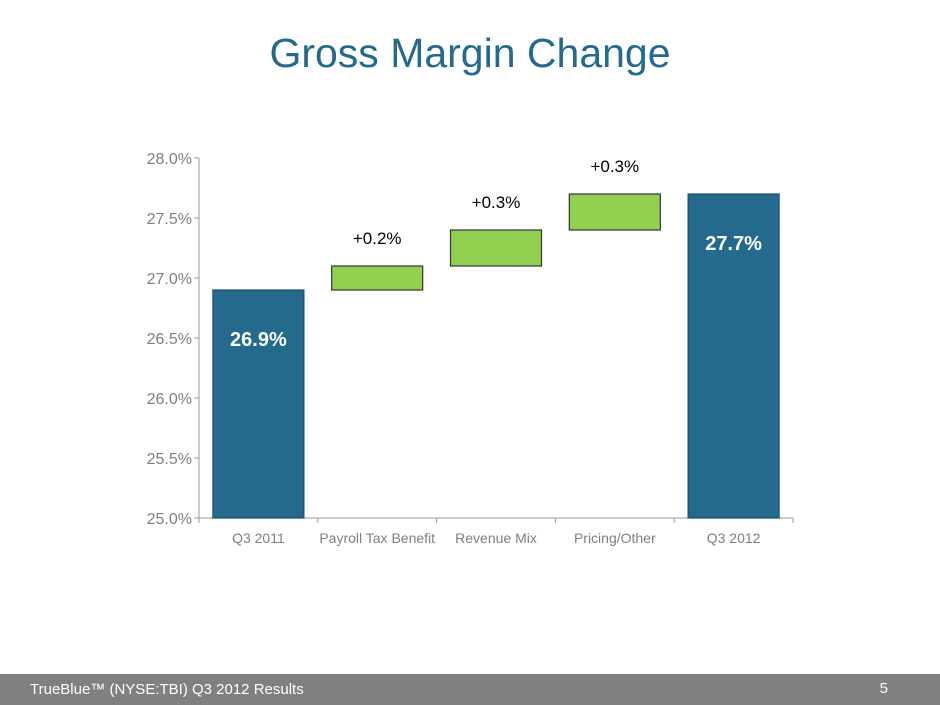 This screenshot has width=940, height=705. What do you see at coordinates (167, 689) in the screenshot?
I see `footer-text: TrueBlue™ (NYSE:TBI) Q3 2012 Results` at bounding box center [167, 689].